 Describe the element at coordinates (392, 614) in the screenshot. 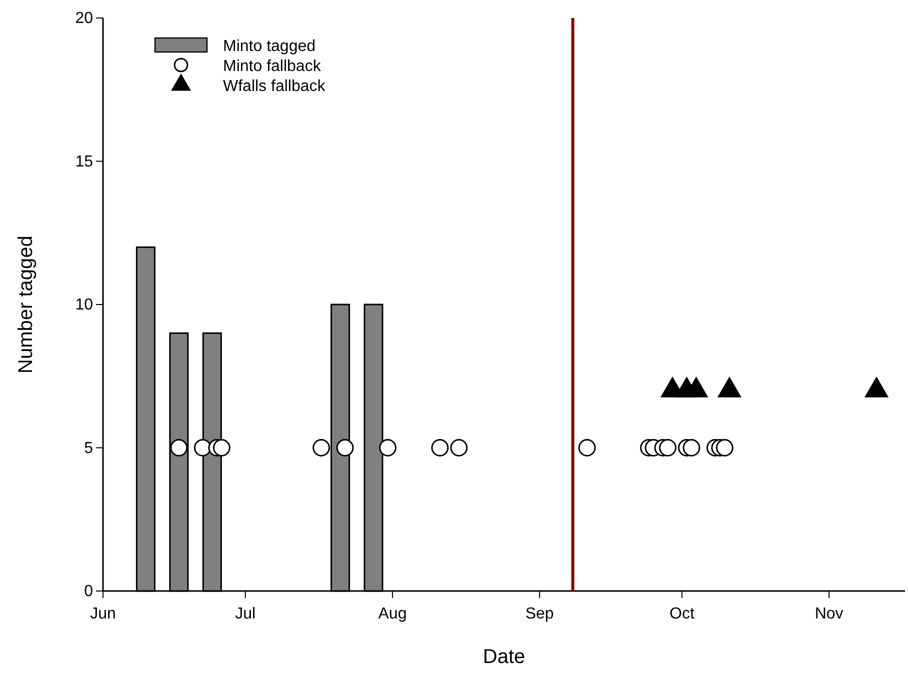

I see `x-tick-label: Aug` at that location.